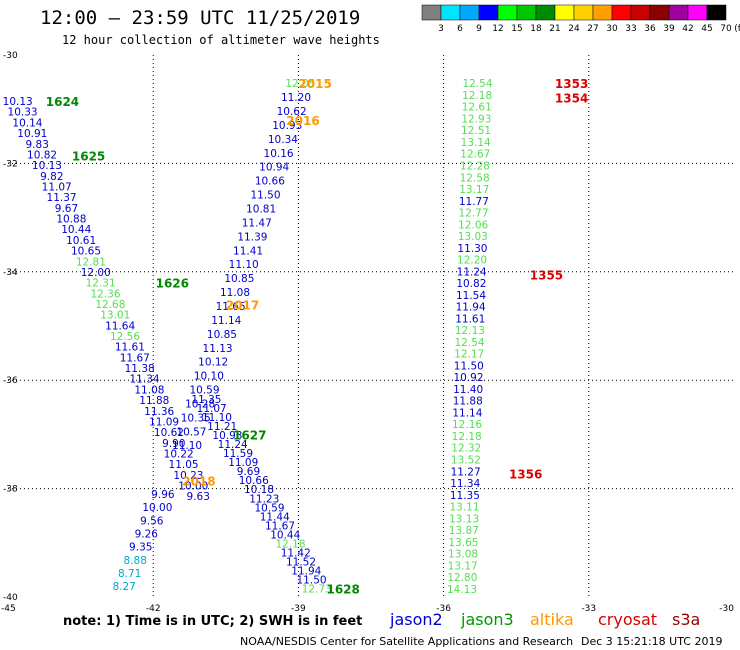 The height and width of the screenshot is (650, 740). What do you see at coordinates (209, 377) in the screenshot?
I see `swh-value-label: 10.10` at bounding box center [209, 377].